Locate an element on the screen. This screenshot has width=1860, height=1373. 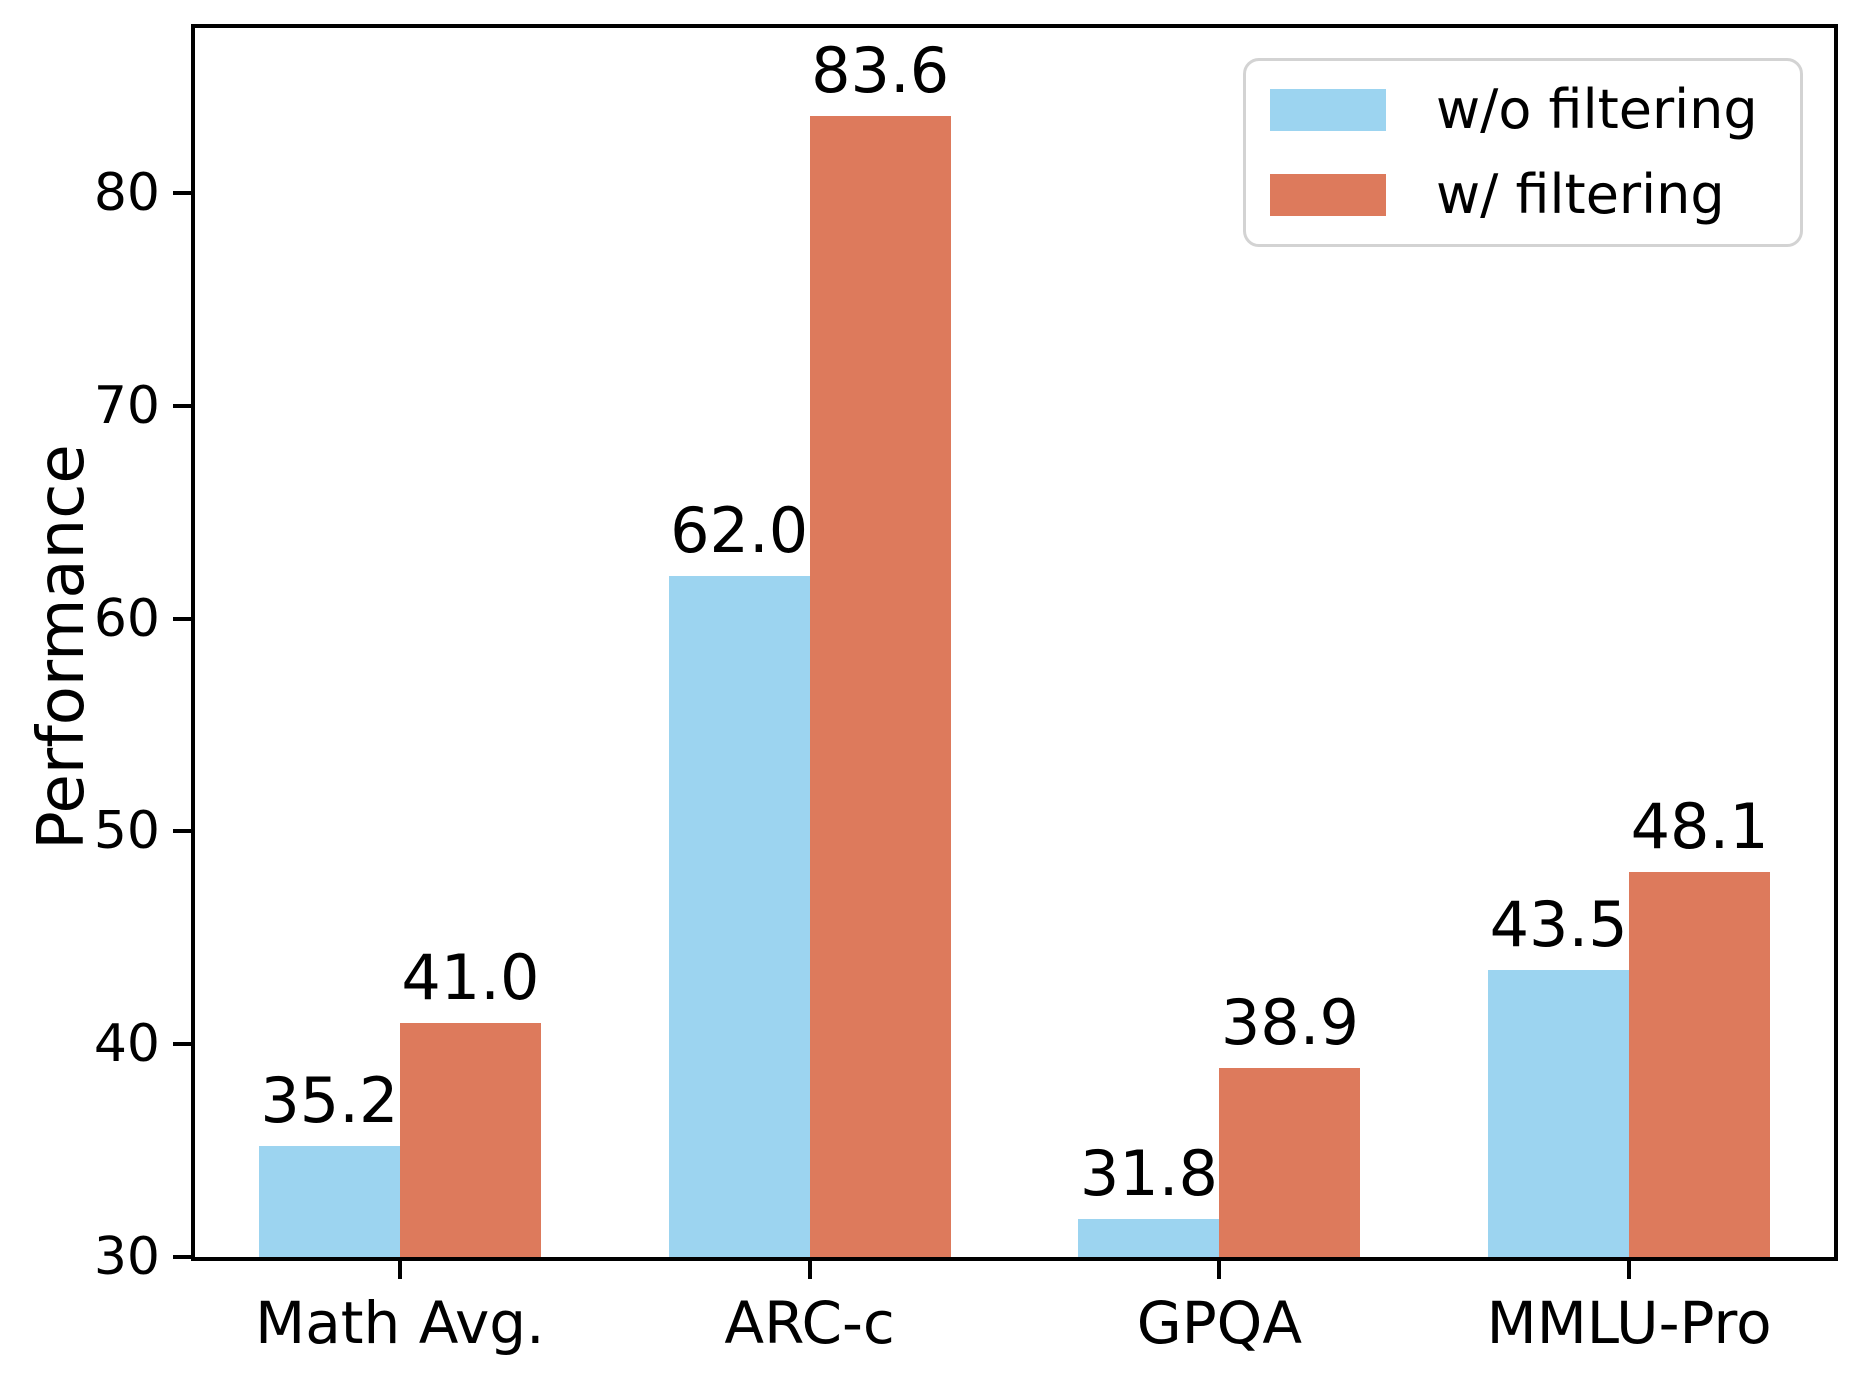
bar-value-label: 62.0 is located at coordinates (739, 530).